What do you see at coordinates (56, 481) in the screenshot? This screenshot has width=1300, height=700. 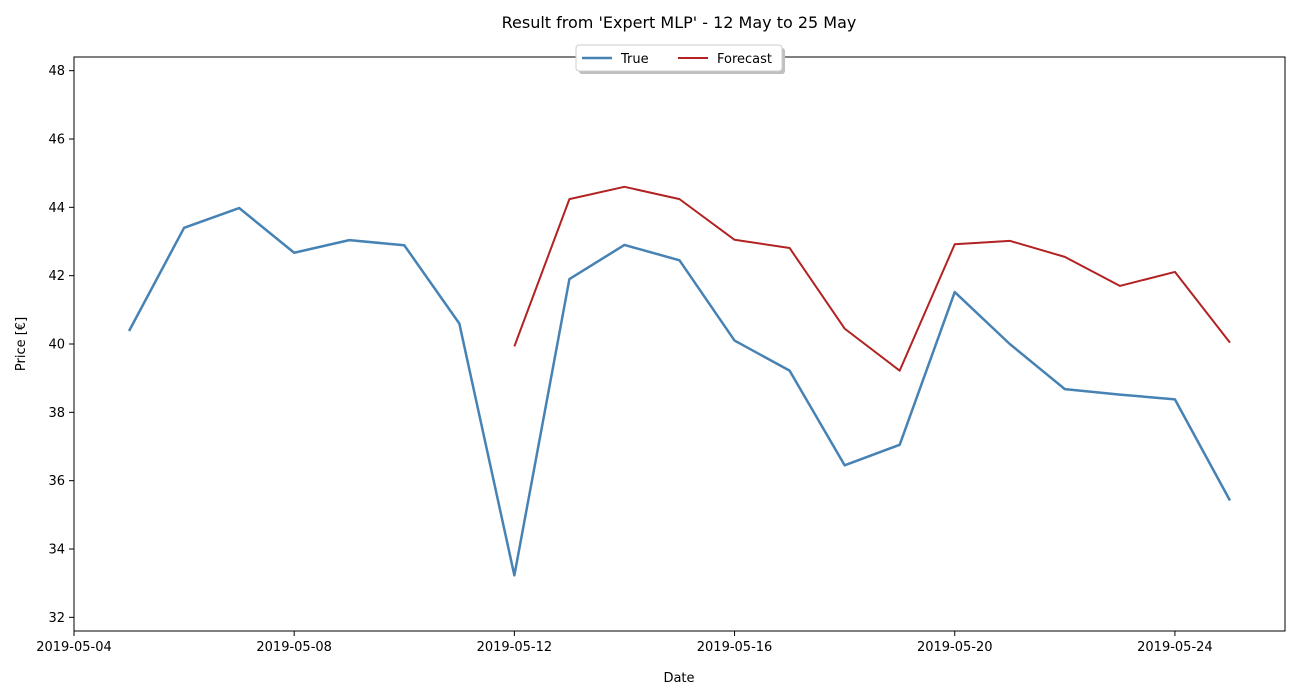 I see `y-tick-label: 36` at bounding box center [56, 481].